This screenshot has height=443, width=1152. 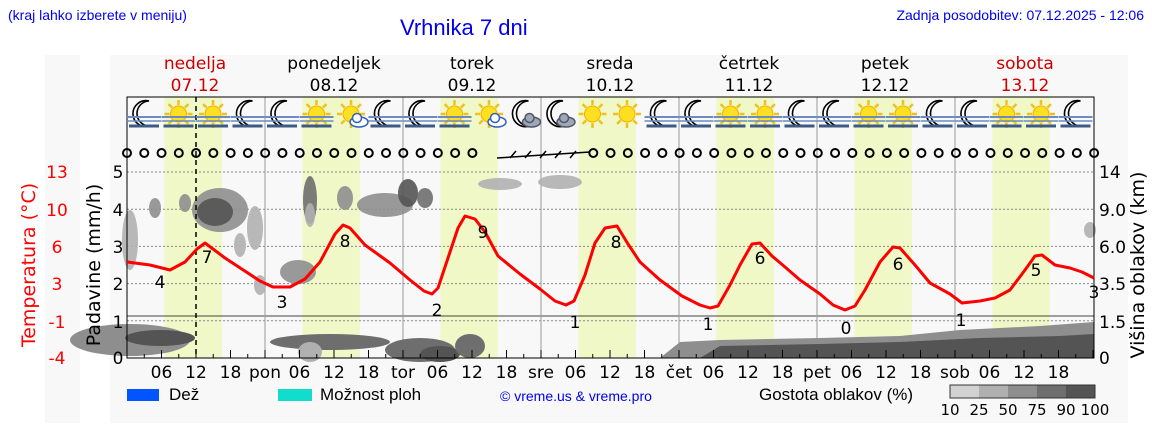 I want to click on copyright-link: © vreme.us & vreme.pro, so click(x=576, y=396).